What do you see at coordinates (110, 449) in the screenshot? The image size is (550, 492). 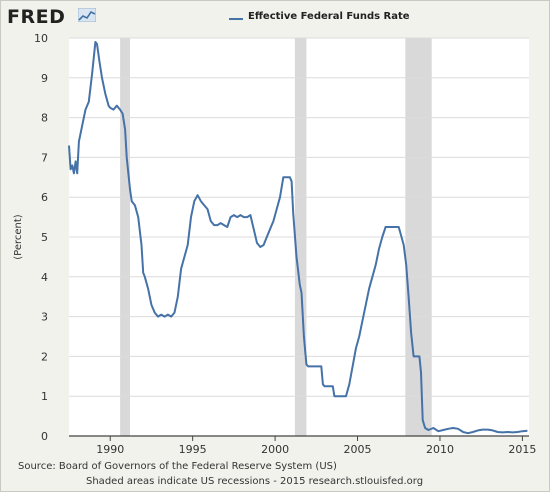 I see `x-tick-label: 1990` at bounding box center [110, 449].